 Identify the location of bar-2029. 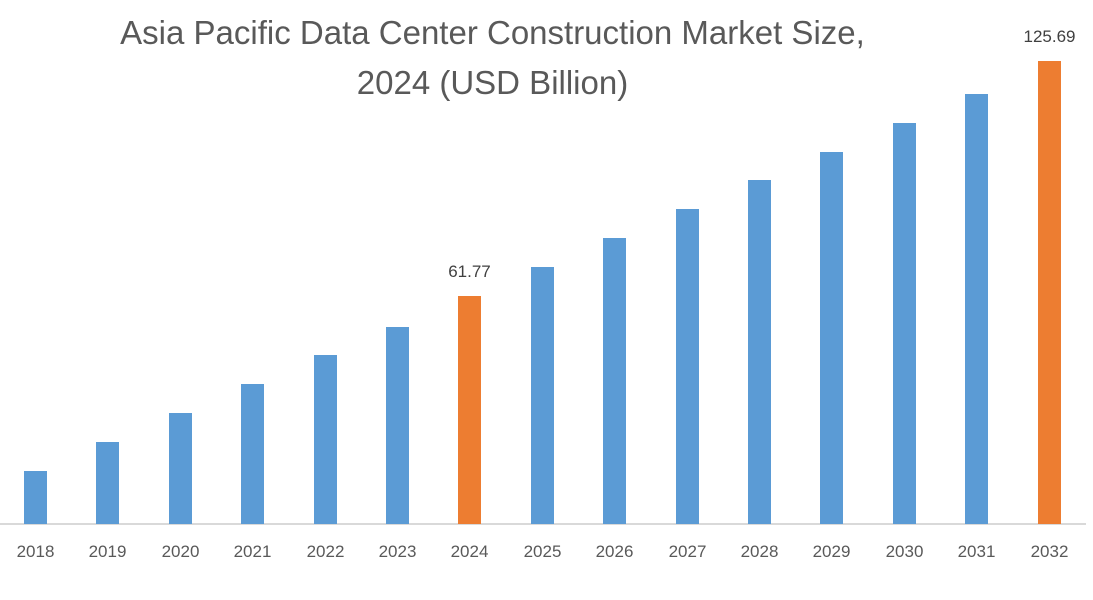
(831, 338).